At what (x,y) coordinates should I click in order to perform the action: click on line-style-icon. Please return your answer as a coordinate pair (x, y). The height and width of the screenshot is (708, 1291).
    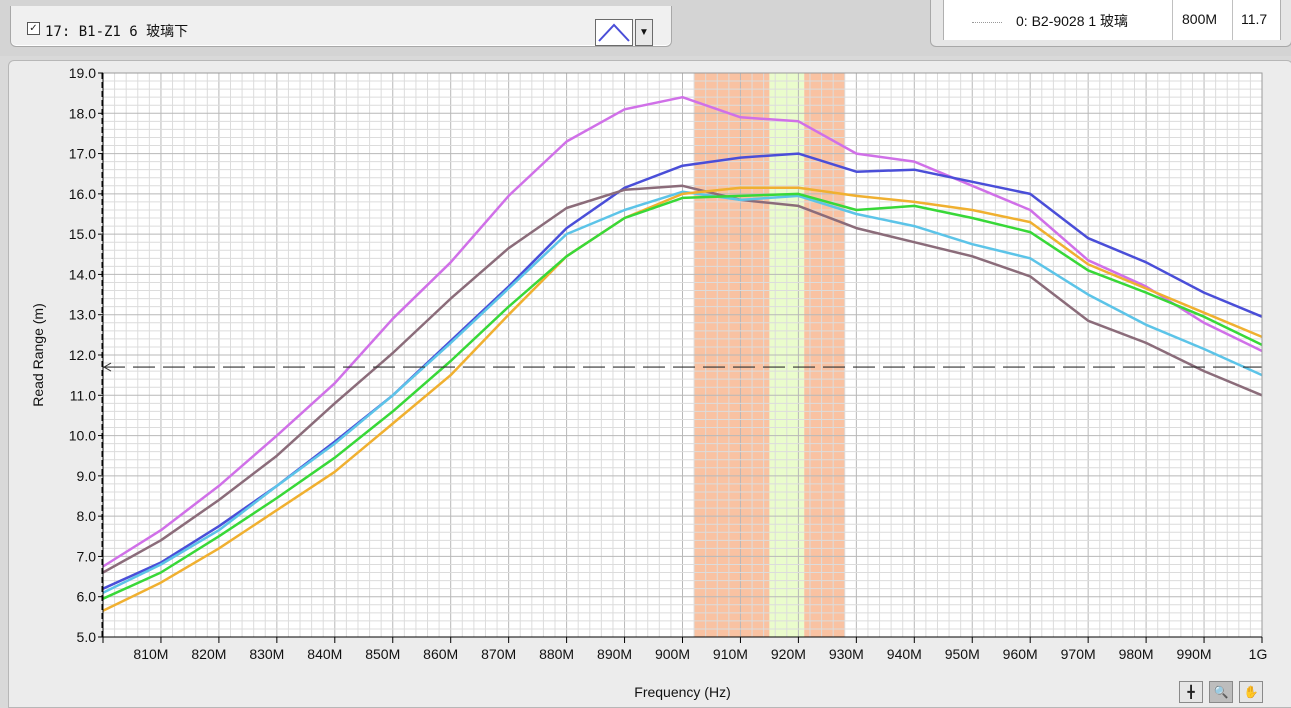
    Looking at the image, I should click on (614, 32).